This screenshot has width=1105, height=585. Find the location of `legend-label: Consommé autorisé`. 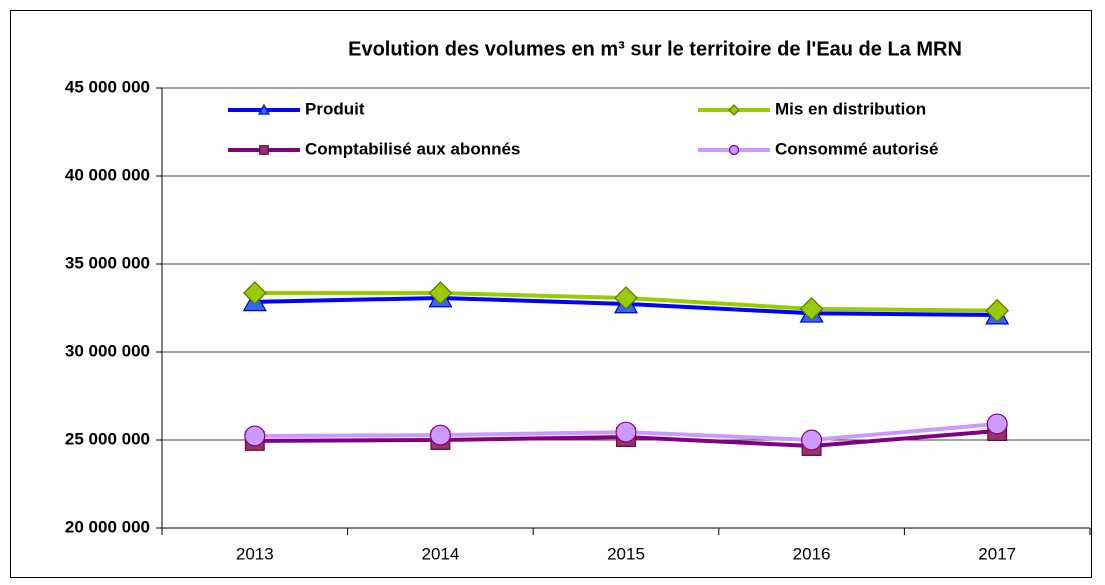

legend-label: Consommé autorisé is located at coordinates (856, 148).